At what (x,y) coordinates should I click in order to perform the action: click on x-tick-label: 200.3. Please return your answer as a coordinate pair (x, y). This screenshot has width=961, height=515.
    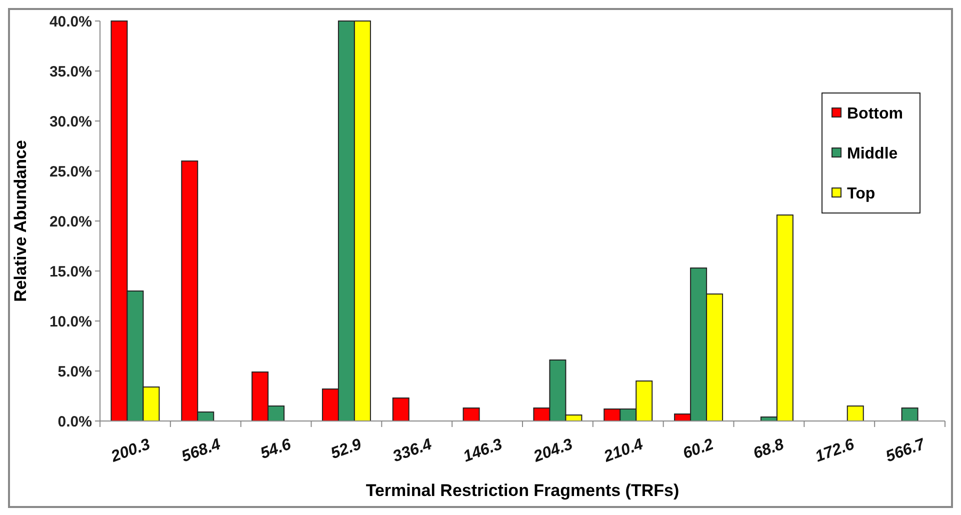
    Looking at the image, I should click on (130, 451).